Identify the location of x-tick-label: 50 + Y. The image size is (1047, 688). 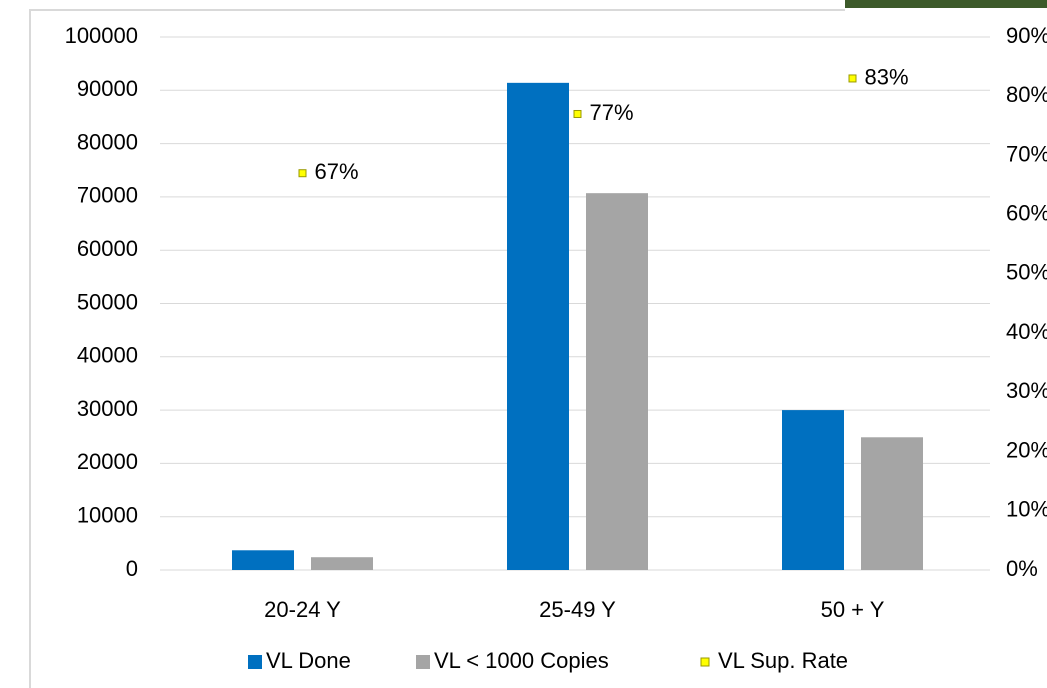
(853, 609).